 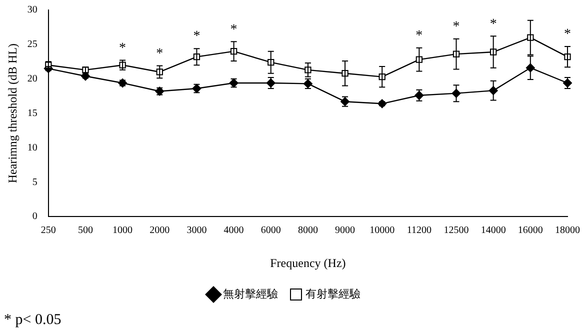 I want to click on x-tick-label: 4000, so click(x=234, y=230).